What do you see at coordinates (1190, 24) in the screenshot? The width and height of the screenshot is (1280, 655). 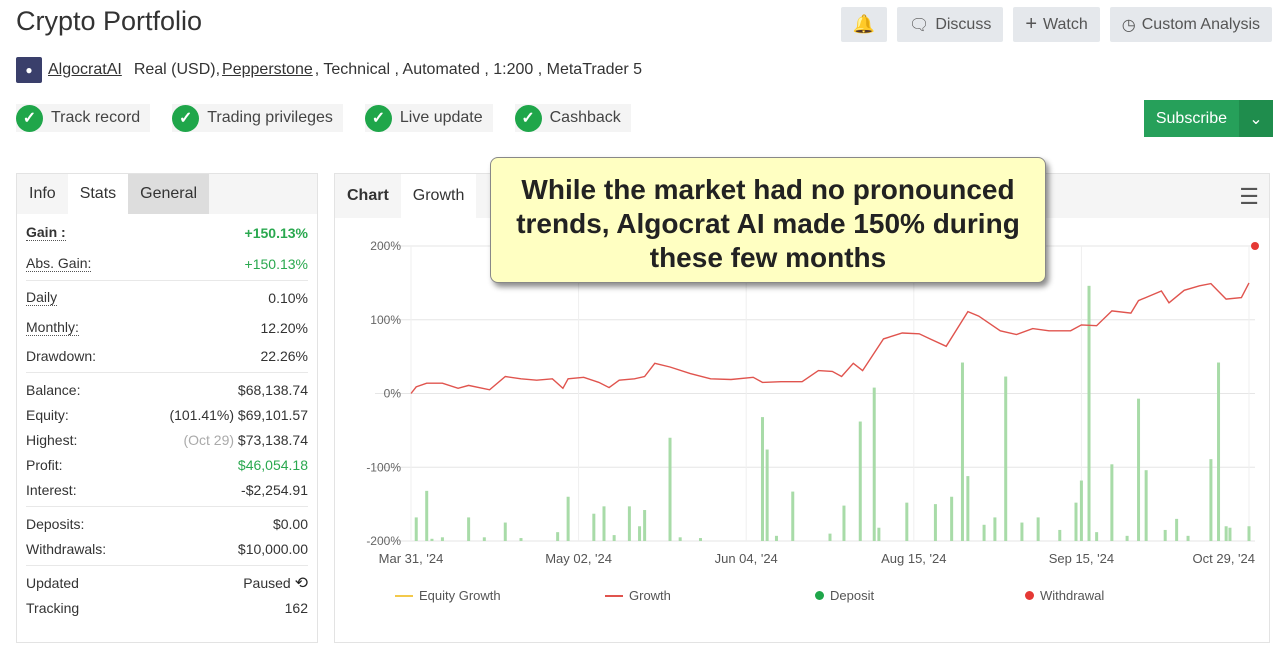 I see `custom-analysis-button: ◷ Custom Analysis` at bounding box center [1190, 24].